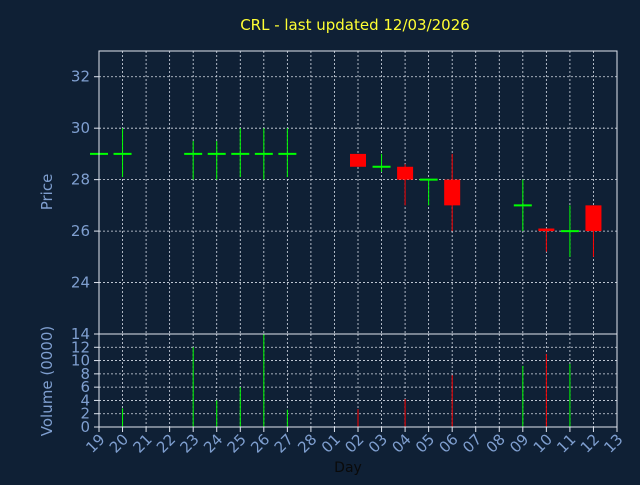 The width and height of the screenshot is (640, 485). What do you see at coordinates (85, 387) in the screenshot?
I see `volume-tick-label: 6` at bounding box center [85, 387].